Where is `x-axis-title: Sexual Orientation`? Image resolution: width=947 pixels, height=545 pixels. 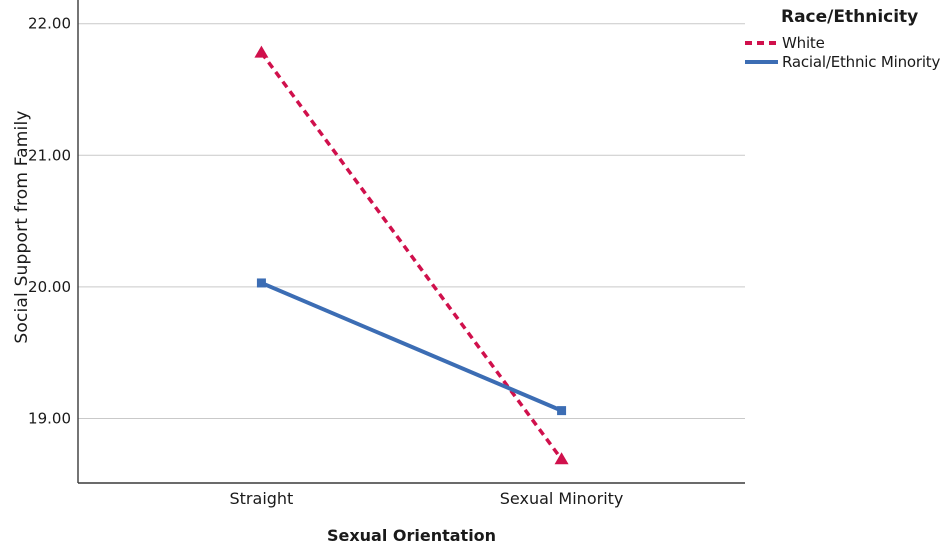
x-axis-title: Sexual Orientation is located at coordinates (411, 535).